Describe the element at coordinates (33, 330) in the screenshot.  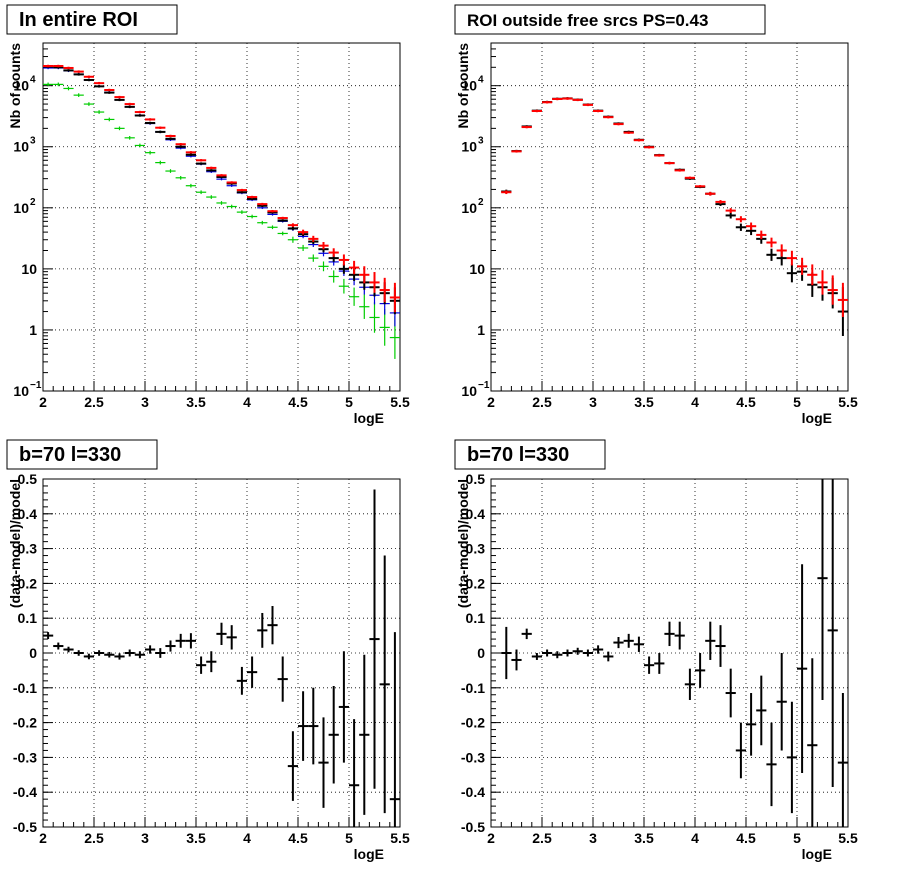
I see `y-tick-label: 1` at that location.